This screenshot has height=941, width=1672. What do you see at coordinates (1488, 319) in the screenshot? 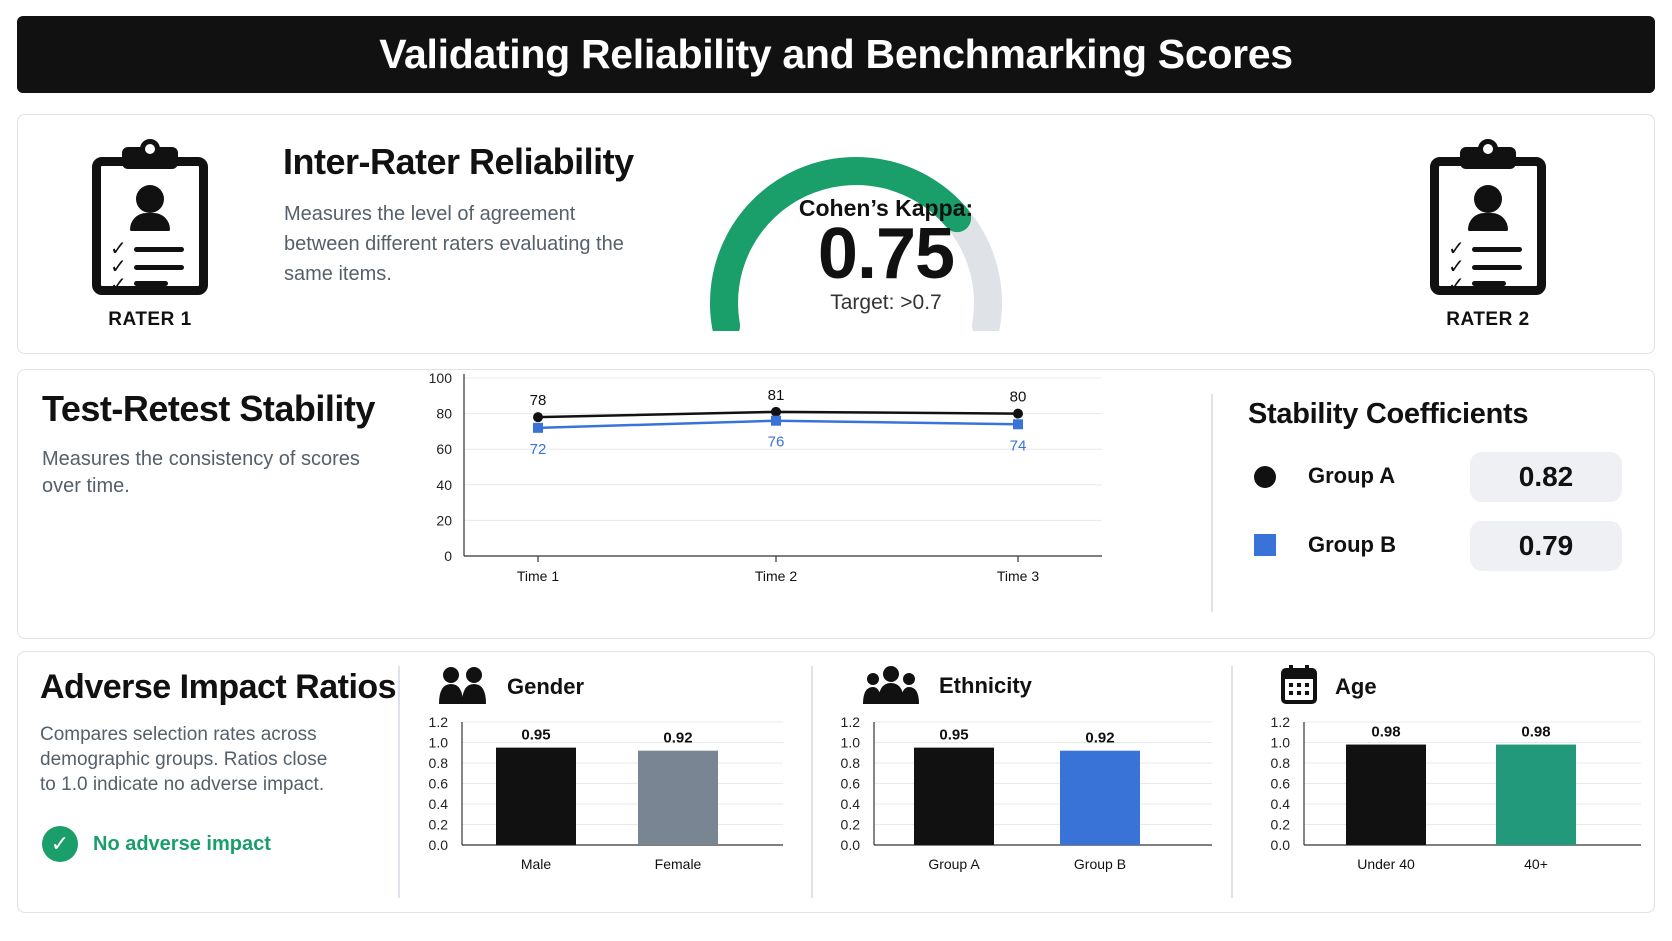
I see `rater-2-label: RATER 2` at bounding box center [1488, 319].